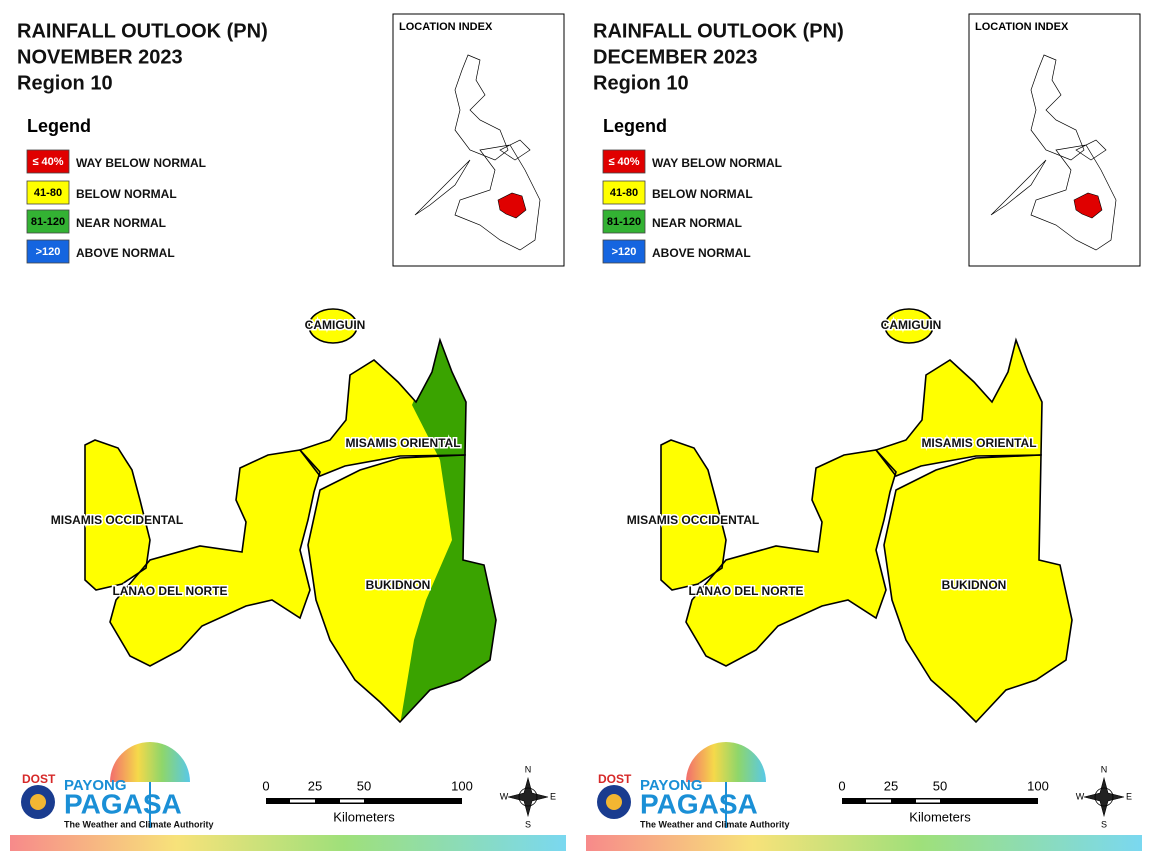 The width and height of the screenshot is (1152, 864). Describe the element at coordinates (701, 253) in the screenshot. I see `legend-label: ABOVE NORMAL` at that location.